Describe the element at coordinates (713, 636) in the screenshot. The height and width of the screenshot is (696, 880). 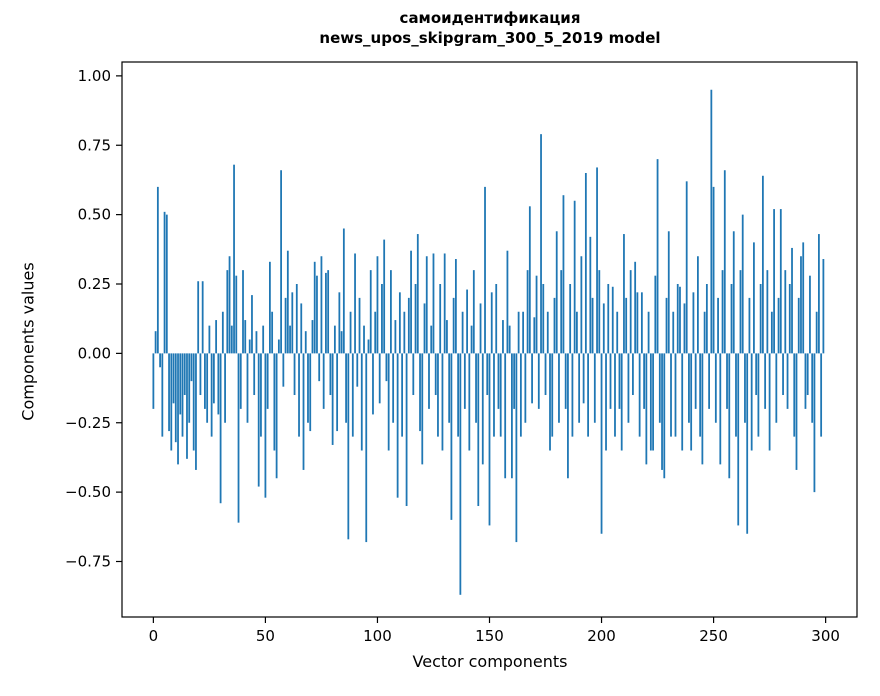
I see `x-tick-label: 250` at that location.